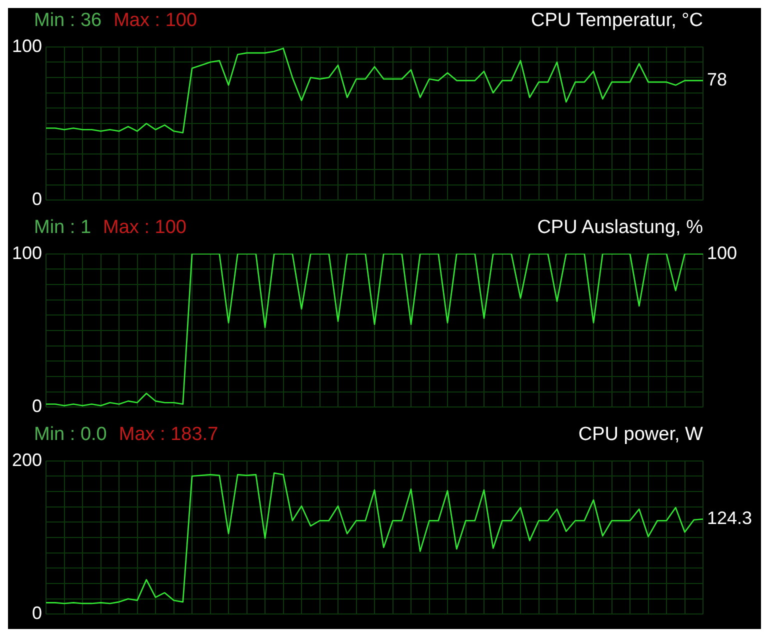 The image size is (769, 639). I want to click on text: Max : 183.7, so click(168, 434).